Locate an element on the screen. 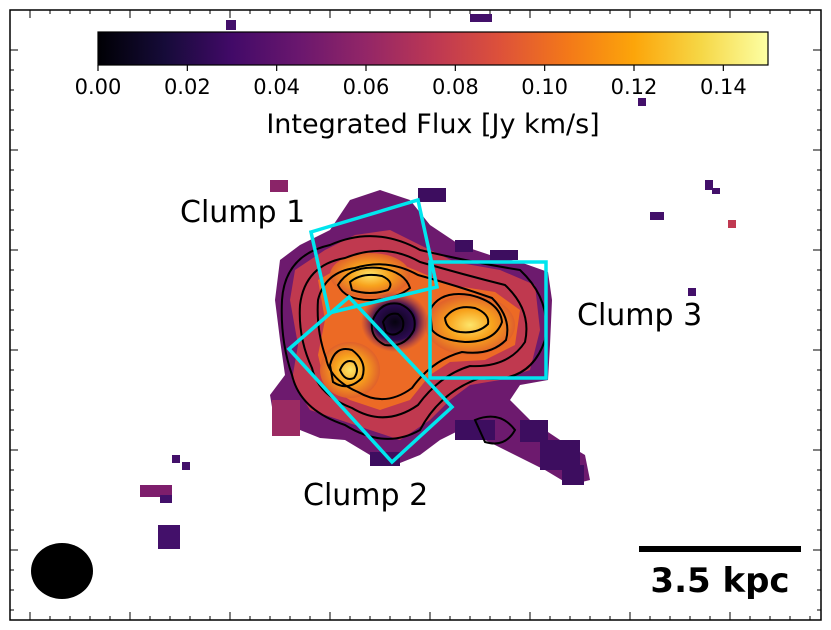 This screenshot has width=831, height=630. colorbar-tick-label: 0.12 is located at coordinates (634, 87).